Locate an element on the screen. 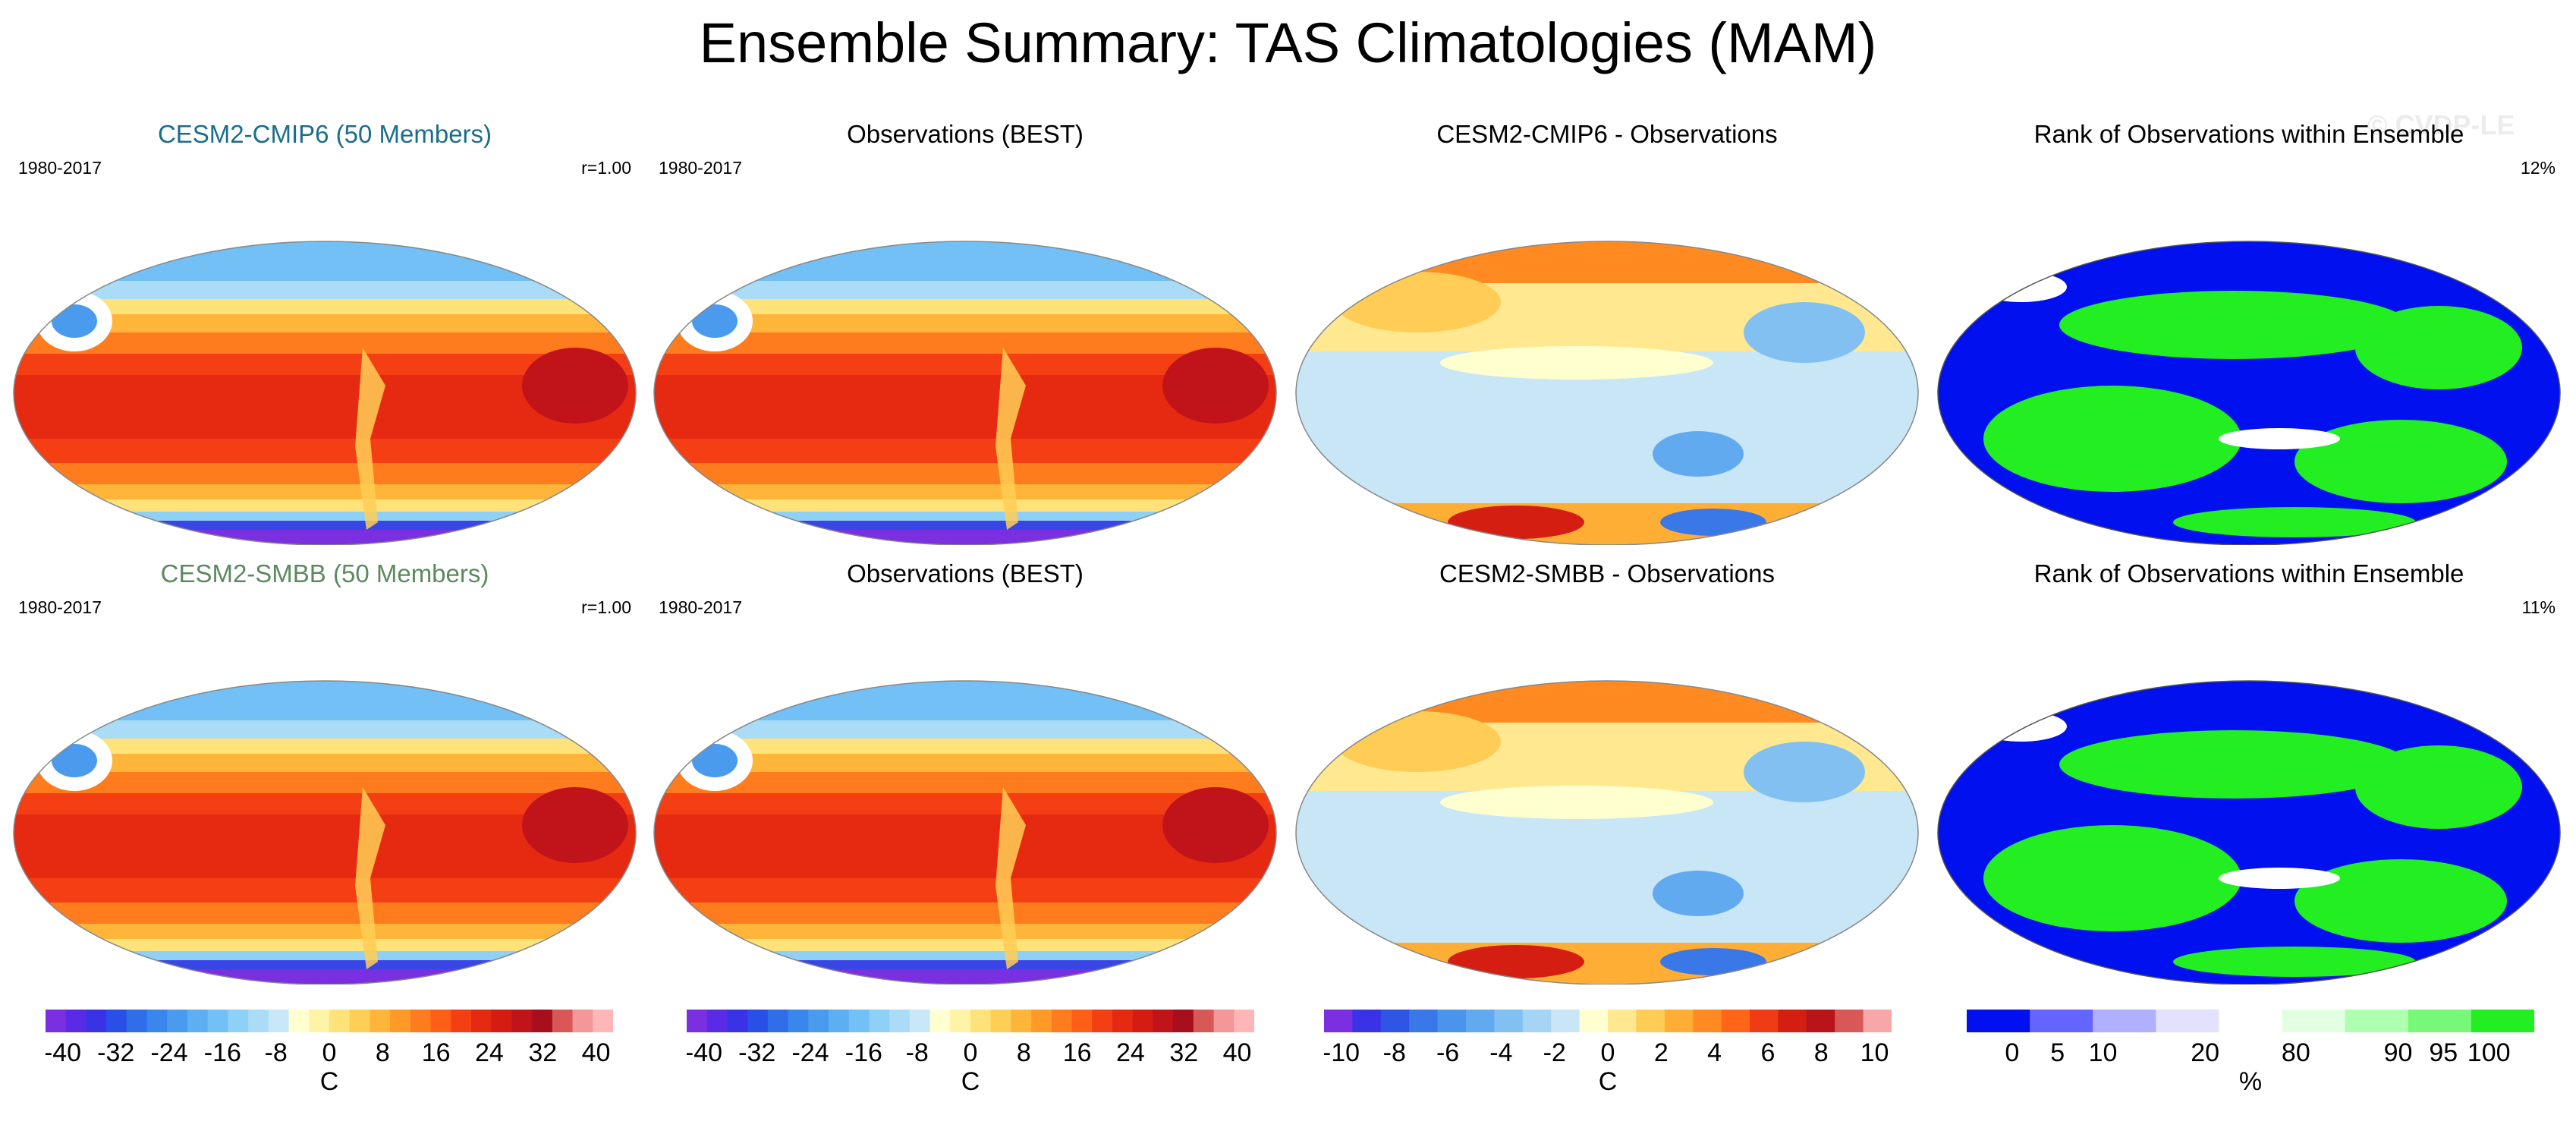 Image resolution: width=2576 pixels, height=1131 pixels. colorbar-tick-label: -40 is located at coordinates (63, 1052).